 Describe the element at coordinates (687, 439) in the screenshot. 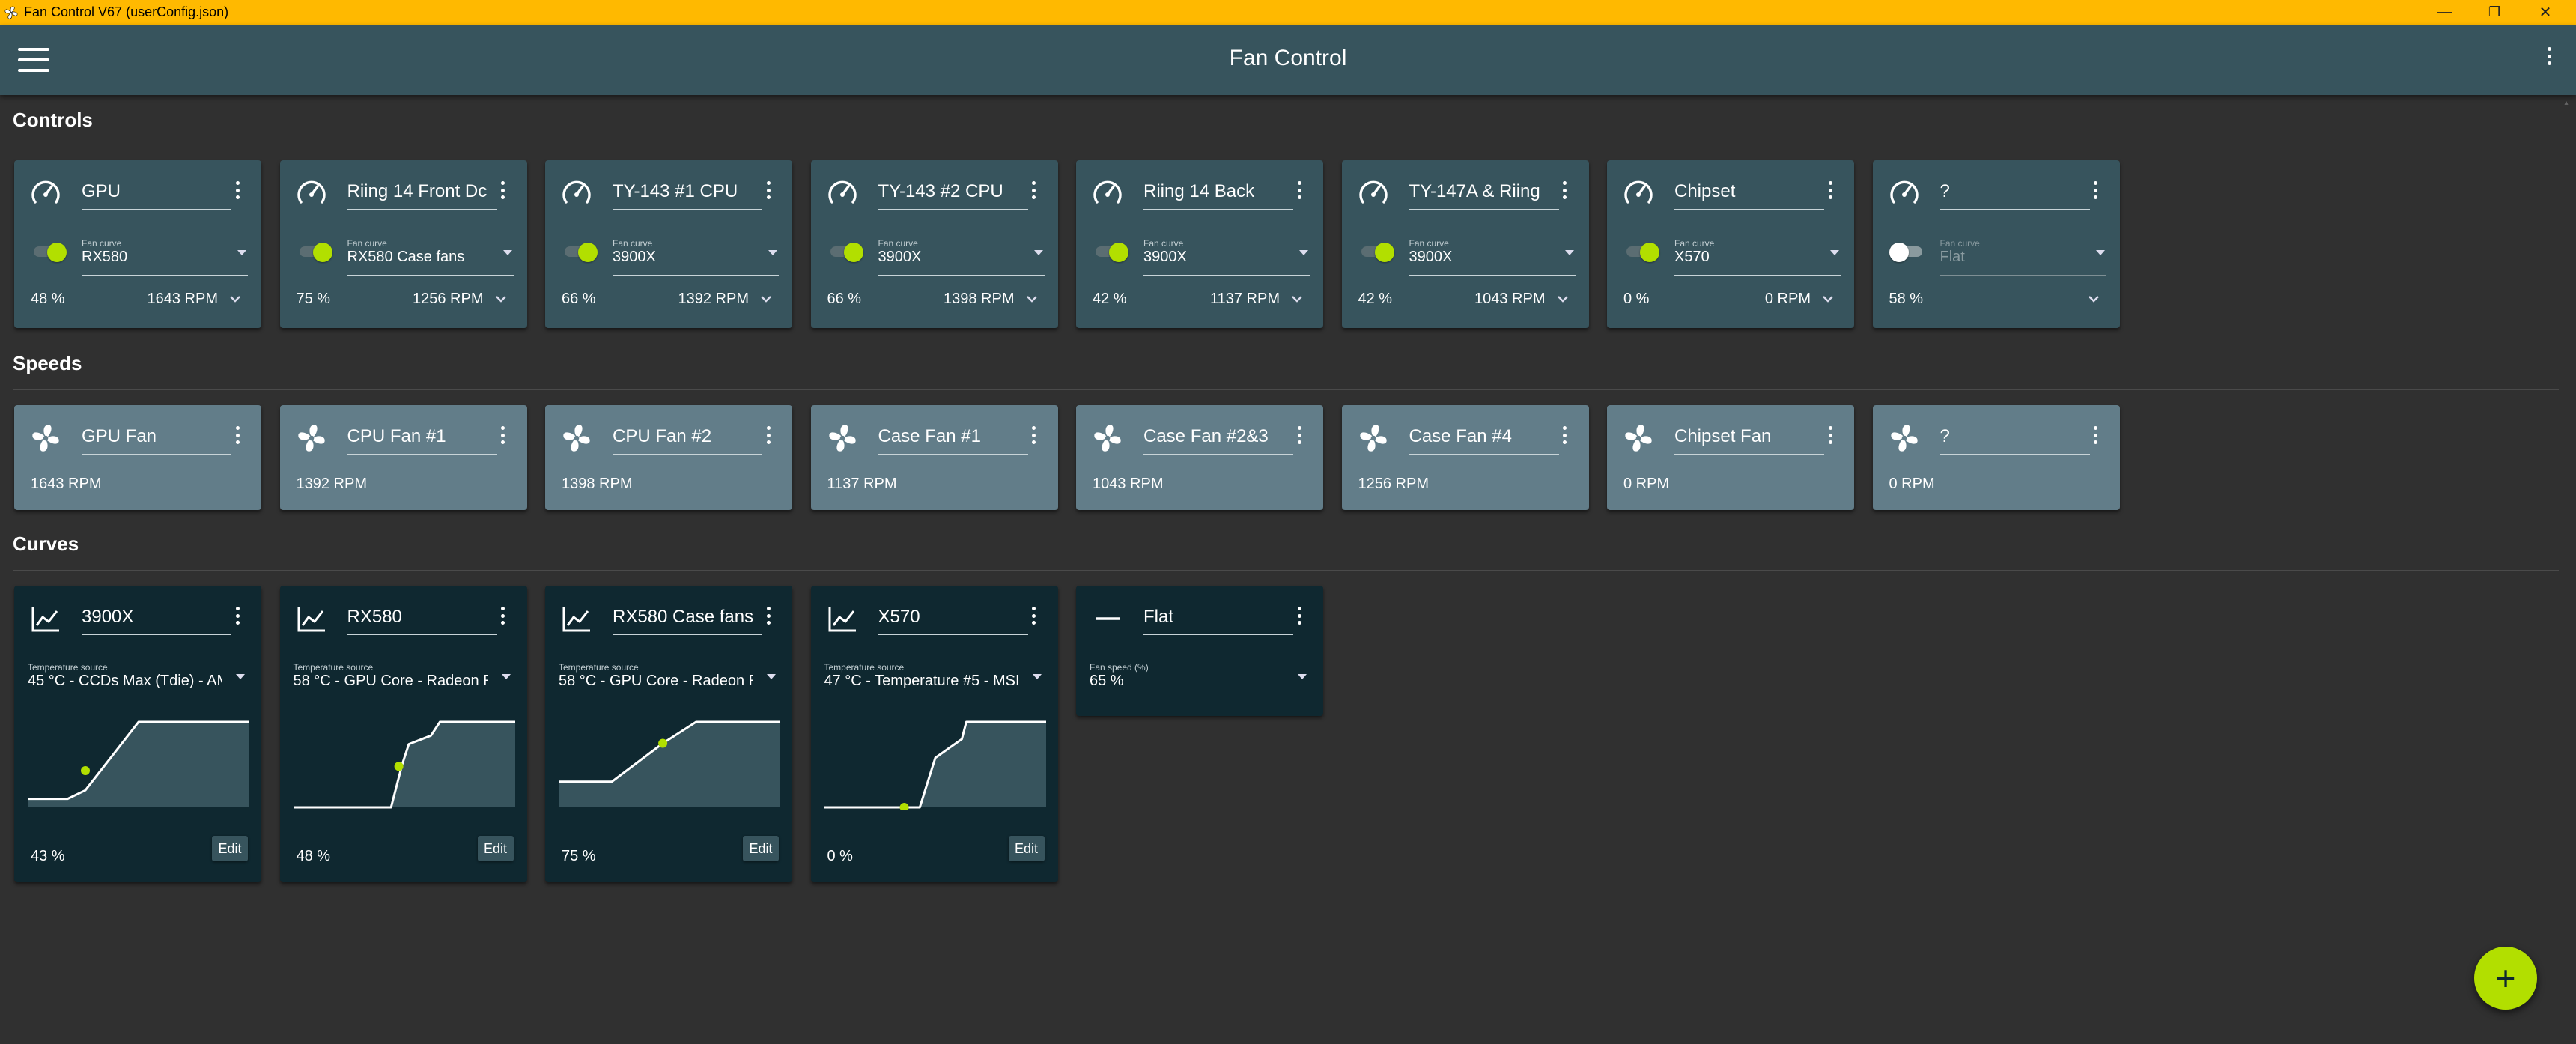

I see `speed-sensor-name: CPU Fan #2` at that location.